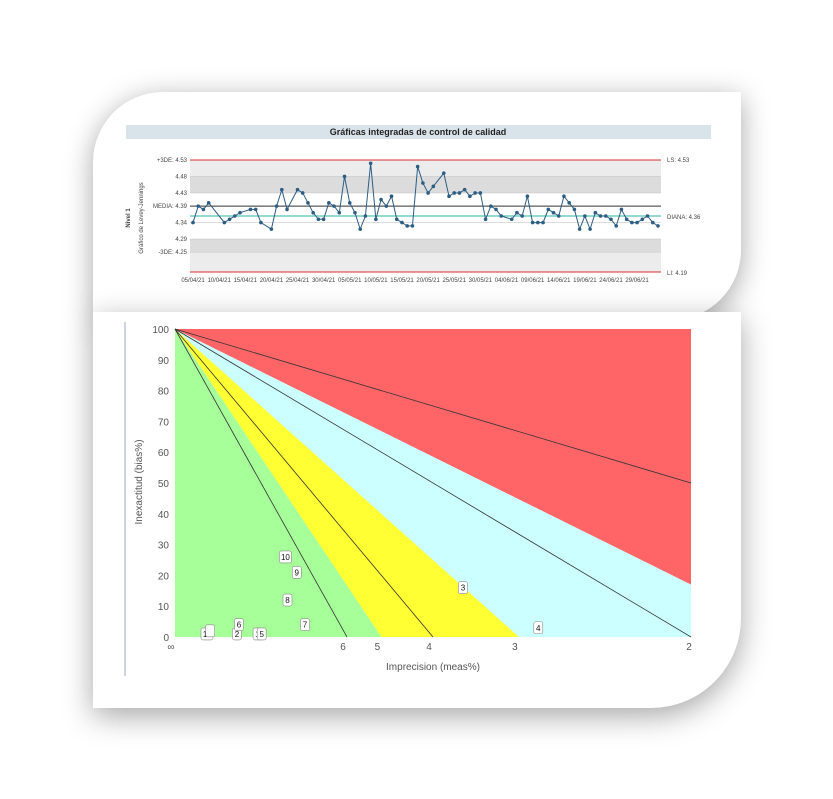 Image resolution: width=833 pixels, height=799 pixels. What do you see at coordinates (378, 647) in the screenshot?
I see `x-tick-label: 5` at bounding box center [378, 647].